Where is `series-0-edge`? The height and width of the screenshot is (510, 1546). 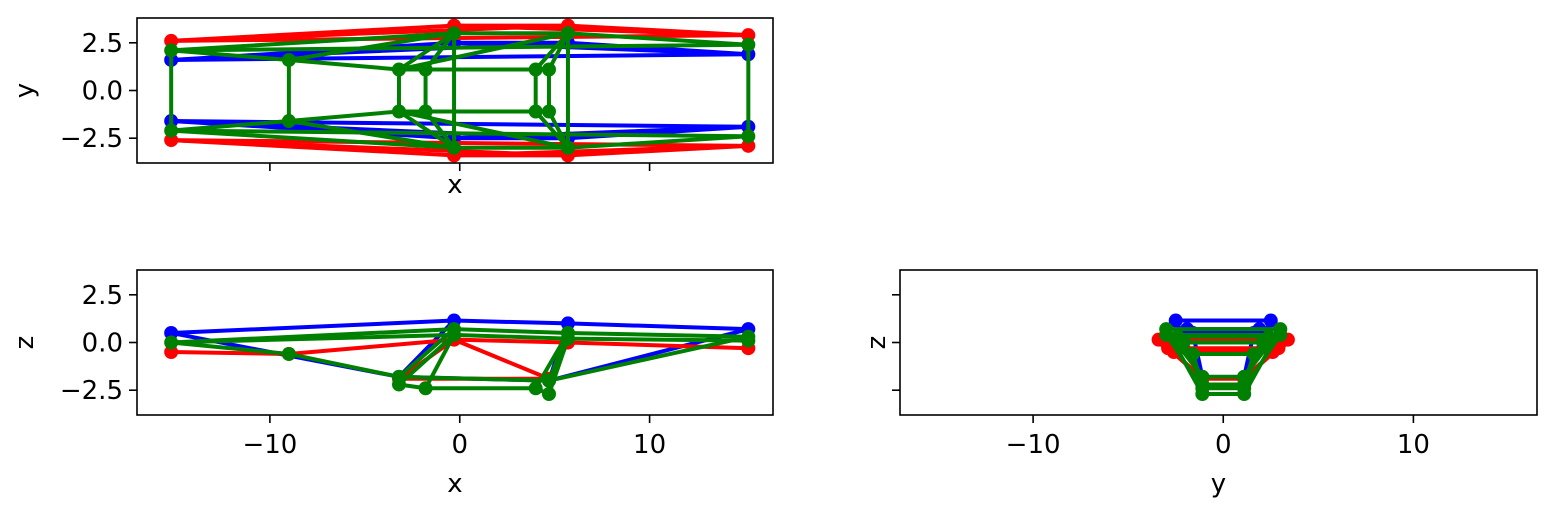 series-0-edge is located at coordinates (313, 326).